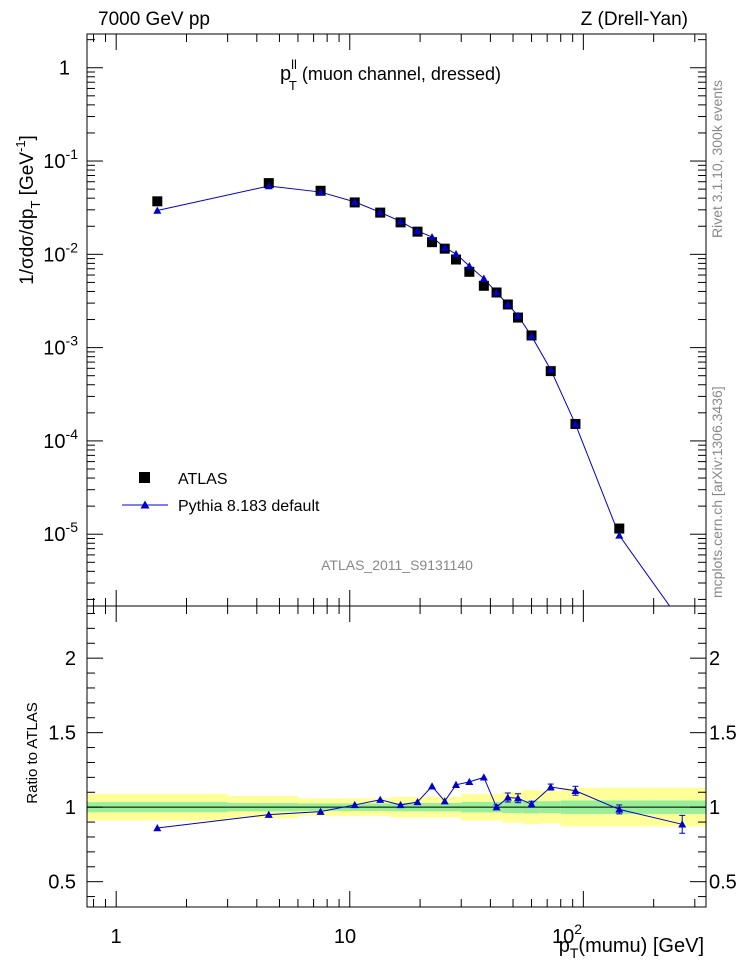 The image size is (746, 972). I want to click on ratio-y-tick-label-right: 1, so click(714, 808).